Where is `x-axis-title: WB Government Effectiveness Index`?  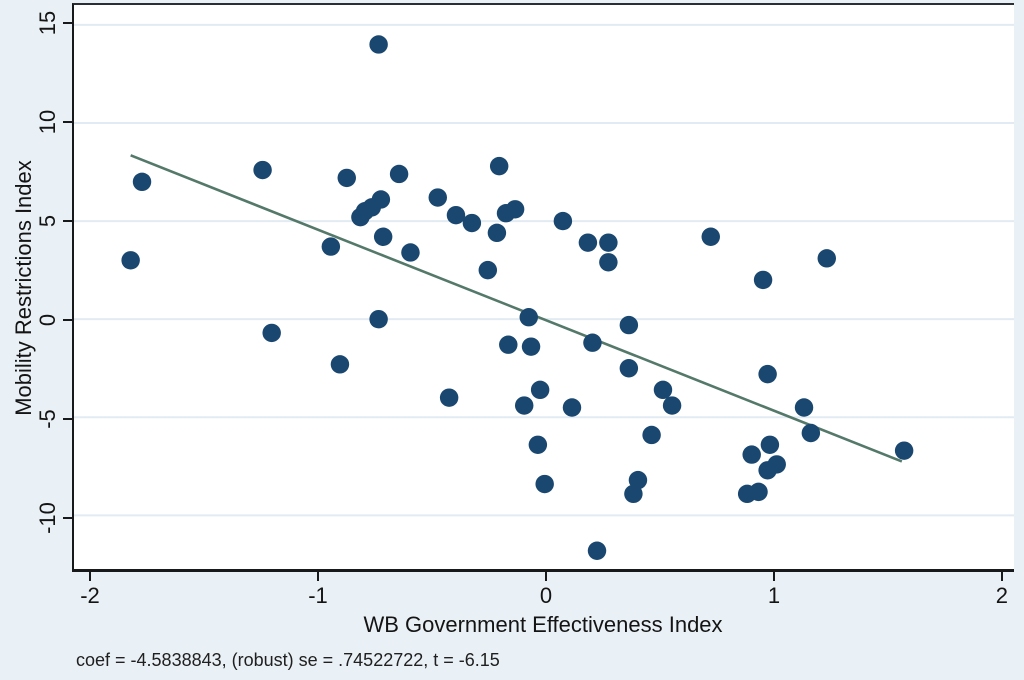
x-axis-title: WB Government Effectiveness Index is located at coordinates (543, 624).